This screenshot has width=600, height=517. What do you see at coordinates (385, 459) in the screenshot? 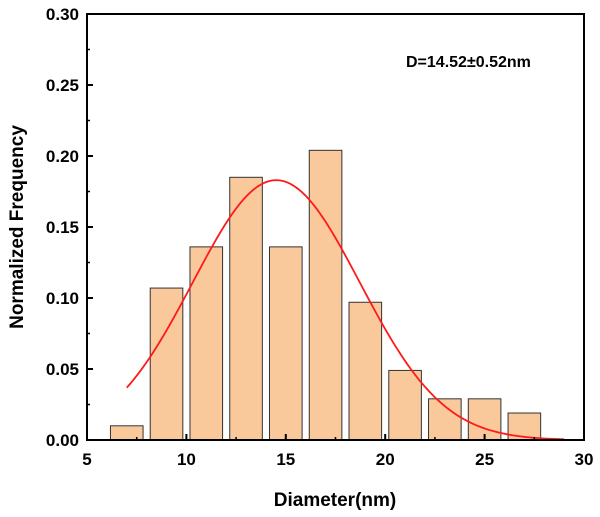
I see `x-tick-label: 20` at bounding box center [385, 459].